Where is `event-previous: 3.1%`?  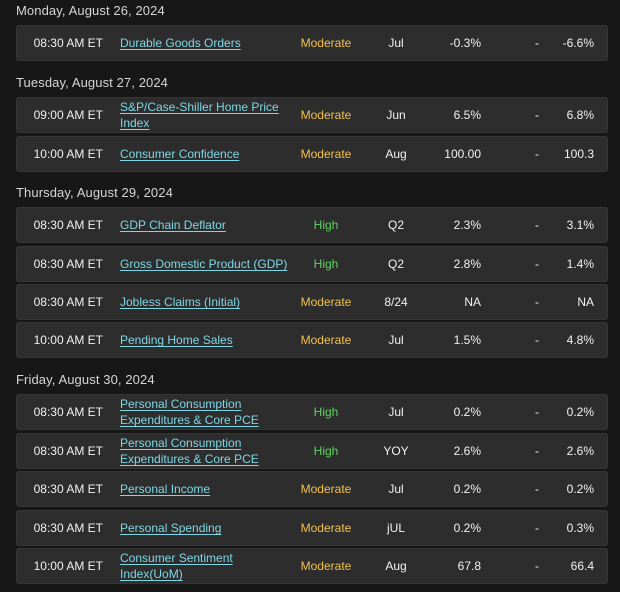 event-previous: 3.1% is located at coordinates (580, 225).